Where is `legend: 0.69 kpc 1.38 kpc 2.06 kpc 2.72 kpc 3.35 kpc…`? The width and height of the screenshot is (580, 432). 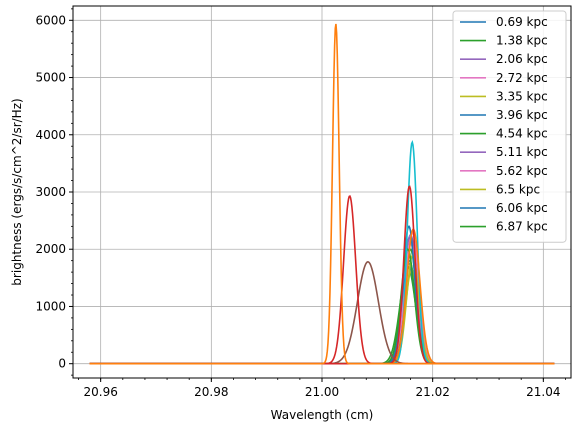 legend: 0.69 kpc 1.38 kpc 2.06 kpc 2.72 kpc 3.35 kpc… is located at coordinates (509, 126).